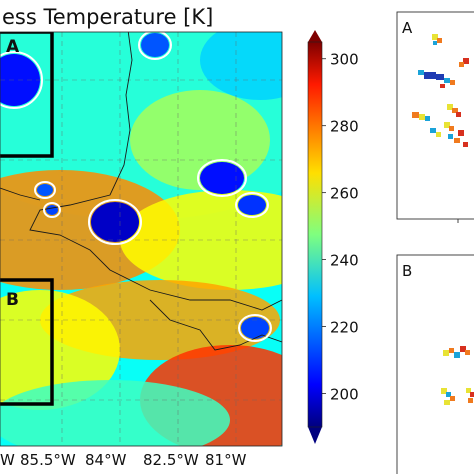  I want to click on region-box-a, so click(27, 95).